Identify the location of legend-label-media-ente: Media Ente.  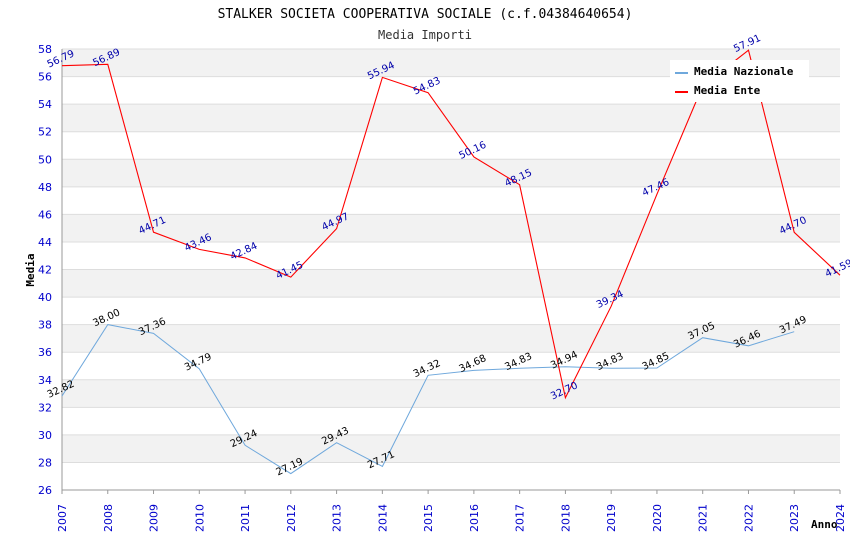
(727, 90).